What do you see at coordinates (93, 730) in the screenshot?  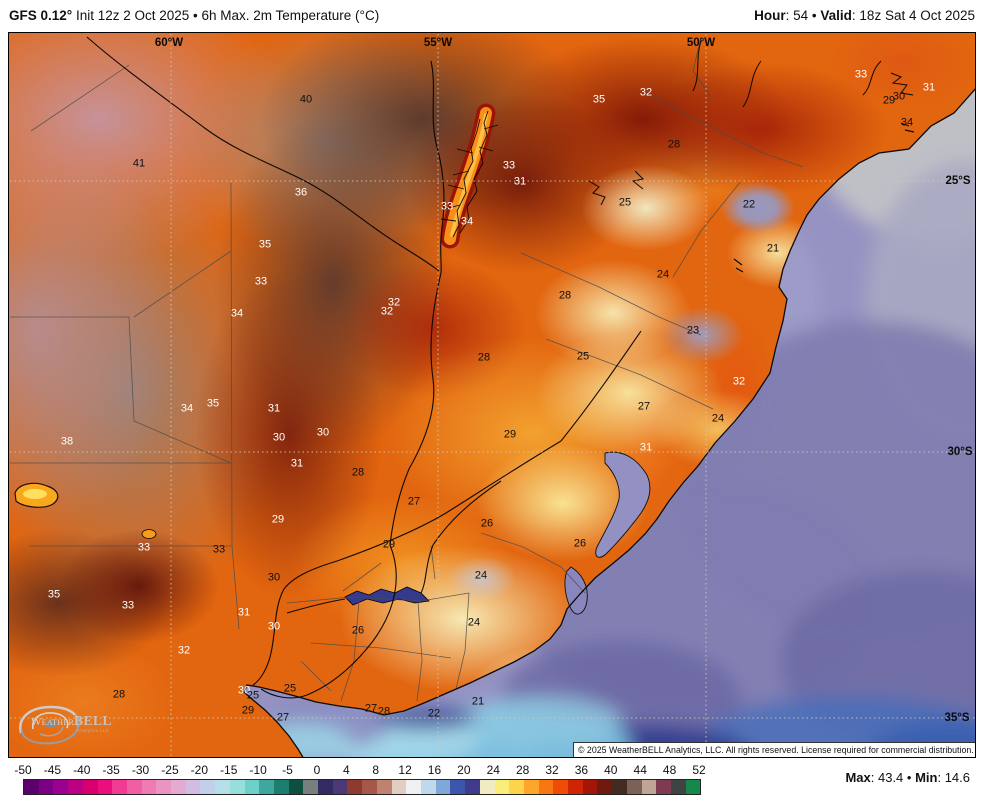 I see `logo-text-sub: Analytics LLC` at bounding box center [93, 730].